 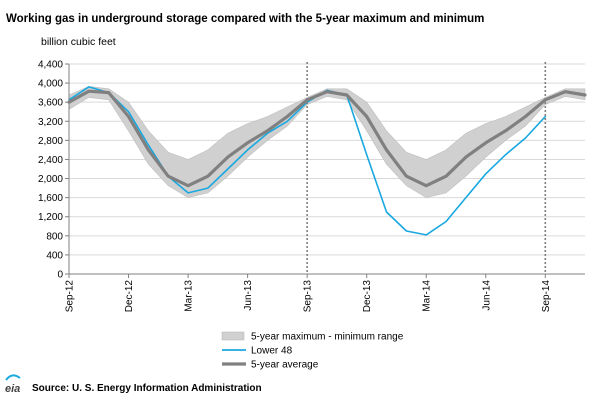 What do you see at coordinates (70, 296) in the screenshot?
I see `x-tick-label: Sep-12` at bounding box center [70, 296].